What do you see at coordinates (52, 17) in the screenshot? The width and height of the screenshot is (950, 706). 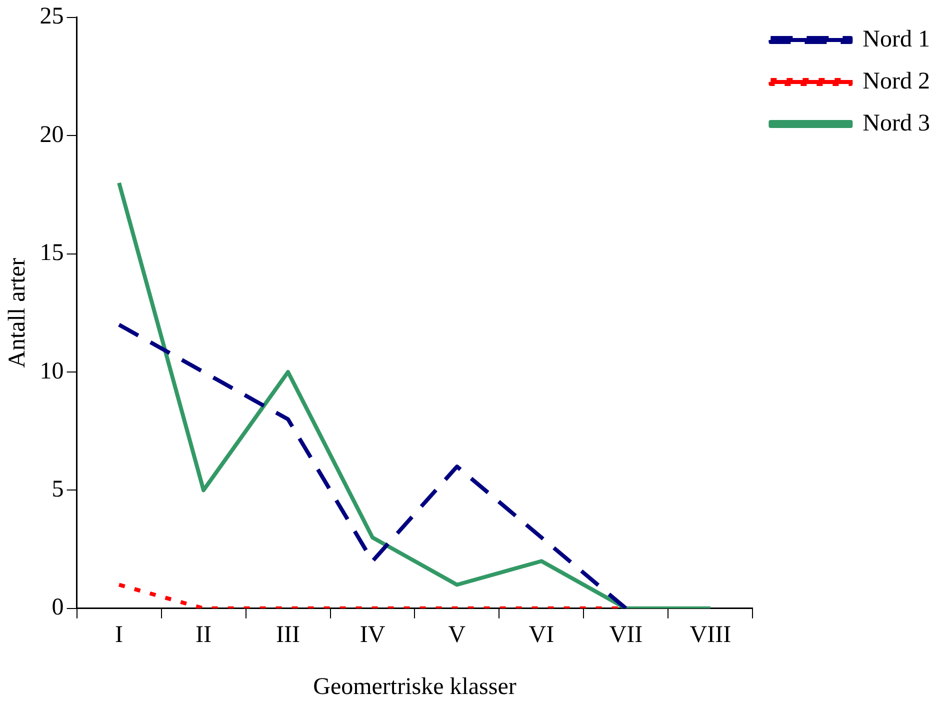 I see `y-tick-label: 25` at bounding box center [52, 17].